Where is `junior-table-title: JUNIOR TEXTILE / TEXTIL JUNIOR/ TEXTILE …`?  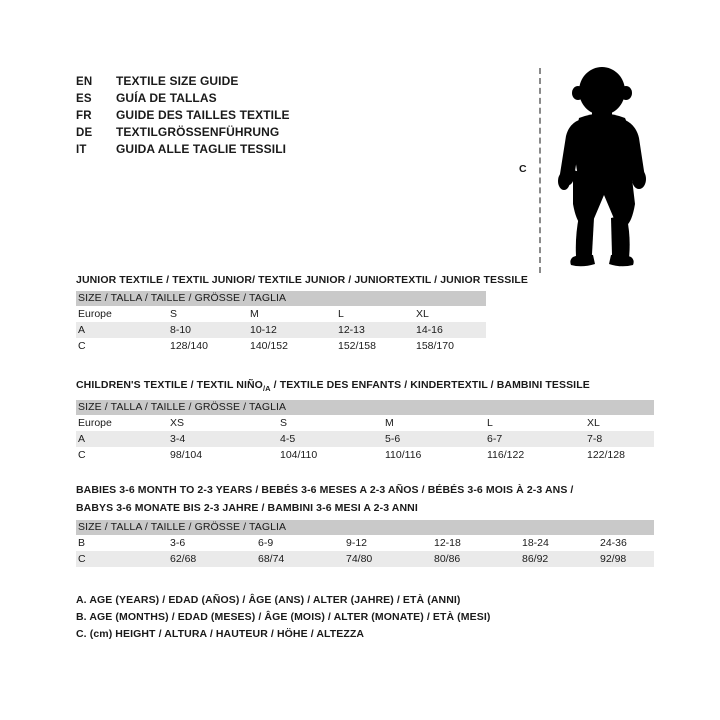
junior-table-title: JUNIOR TEXTILE / TEXTIL JUNIOR/ TEXTILE … is located at coordinates (302, 280).